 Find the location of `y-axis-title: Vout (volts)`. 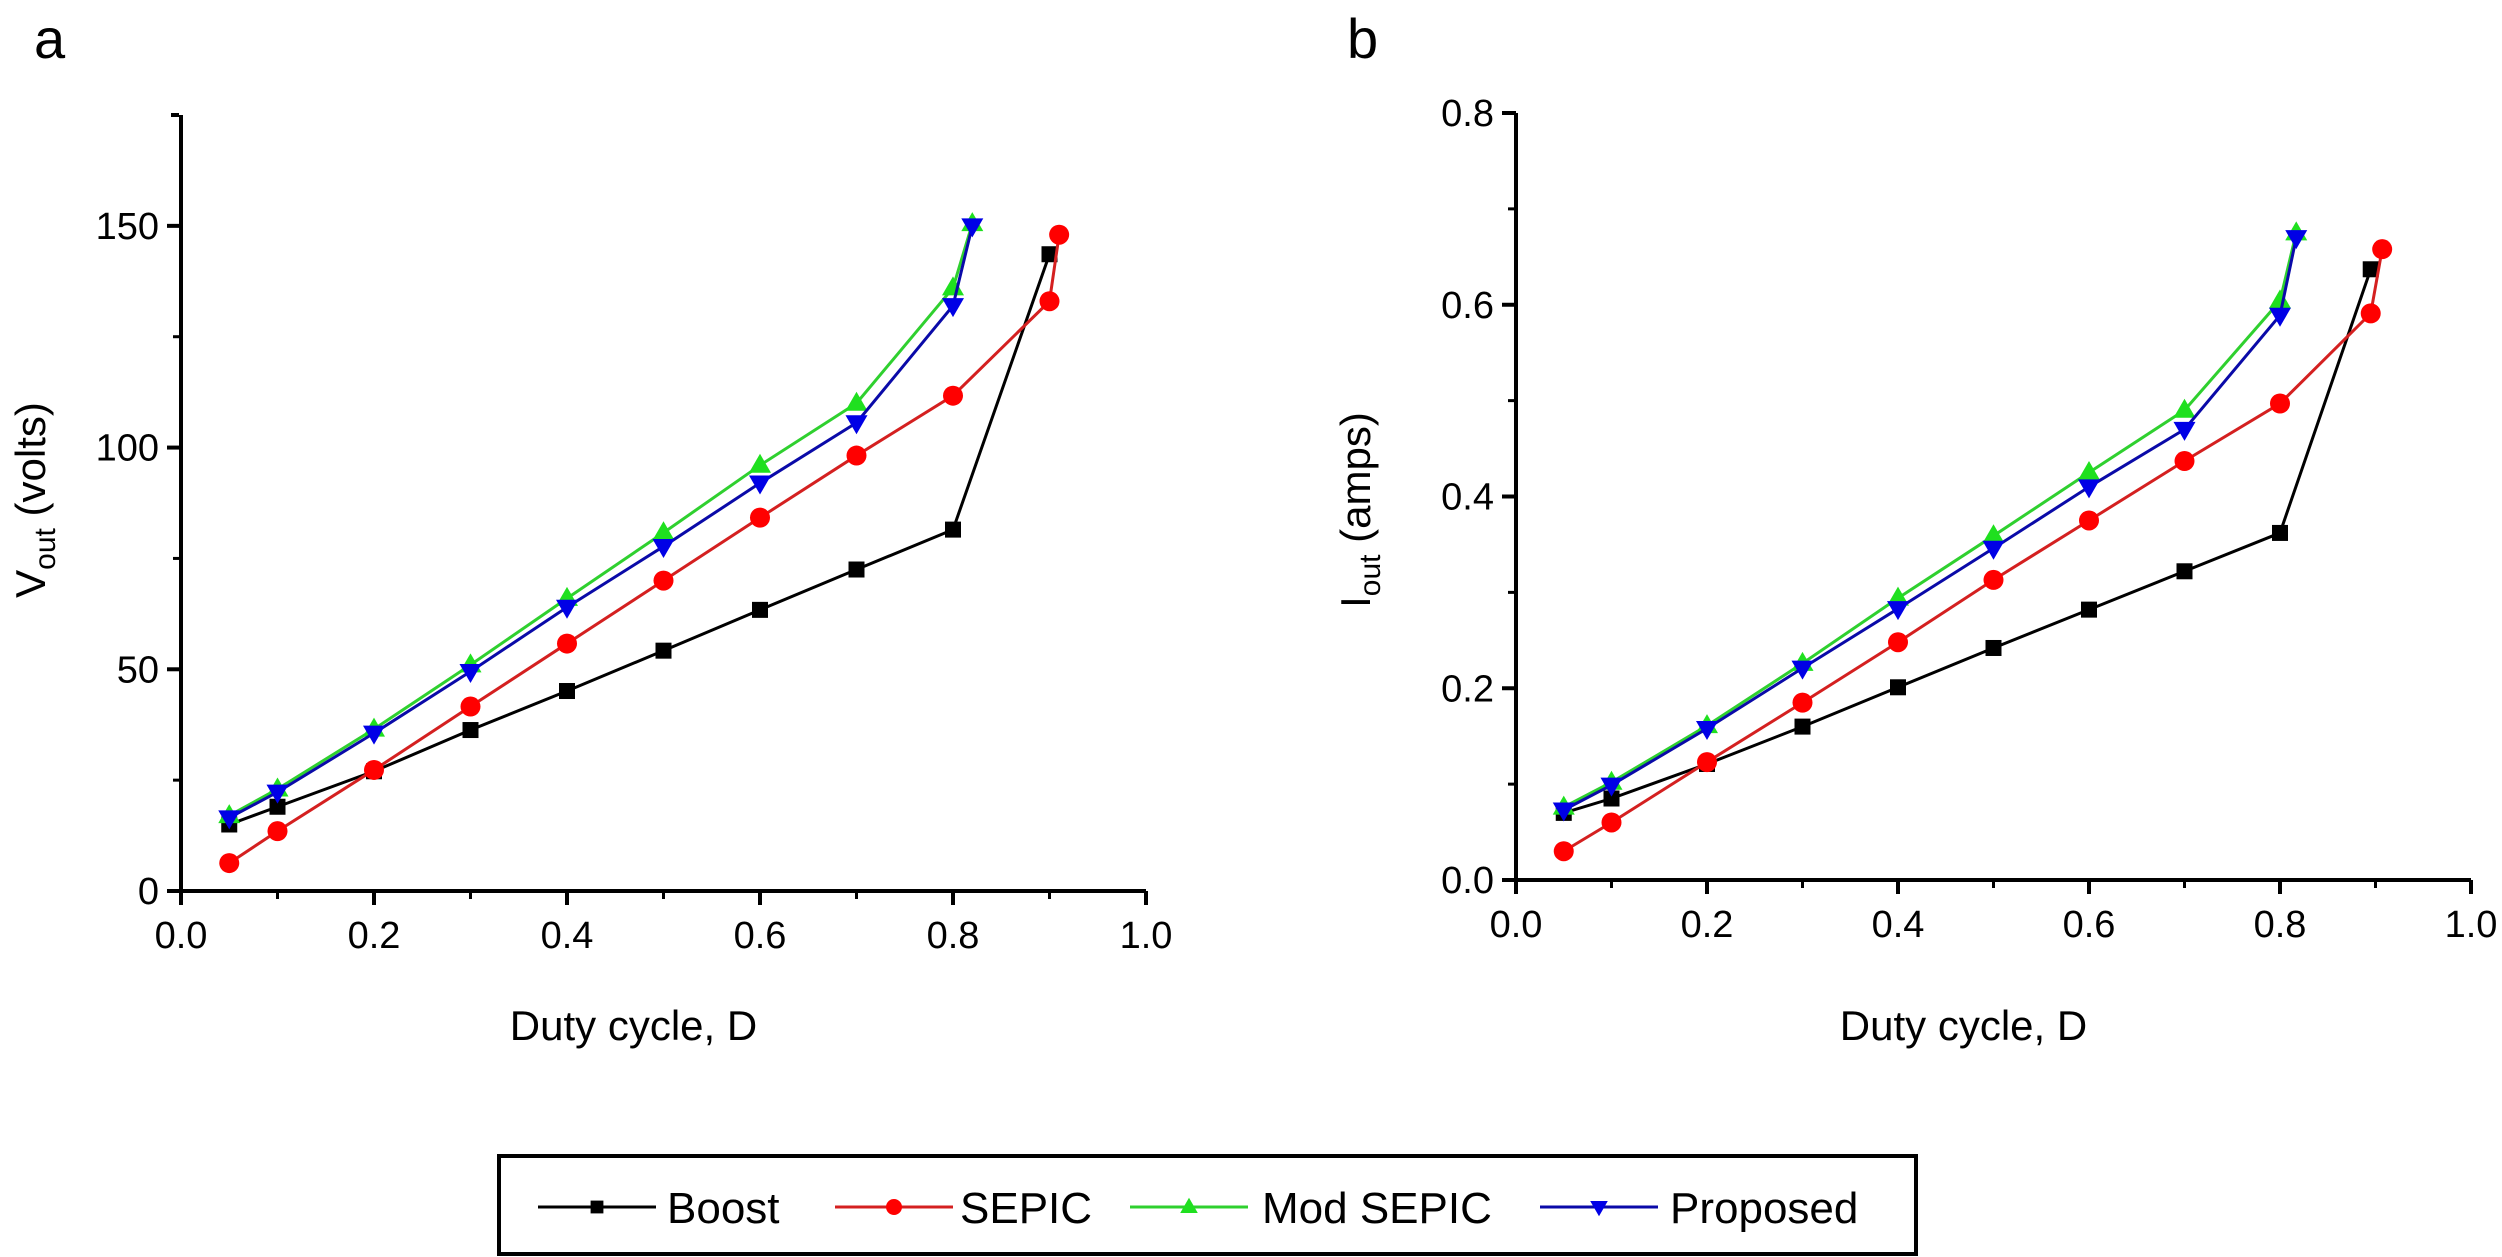

y-axis-title: Vout (volts) is located at coordinates (34, 500).